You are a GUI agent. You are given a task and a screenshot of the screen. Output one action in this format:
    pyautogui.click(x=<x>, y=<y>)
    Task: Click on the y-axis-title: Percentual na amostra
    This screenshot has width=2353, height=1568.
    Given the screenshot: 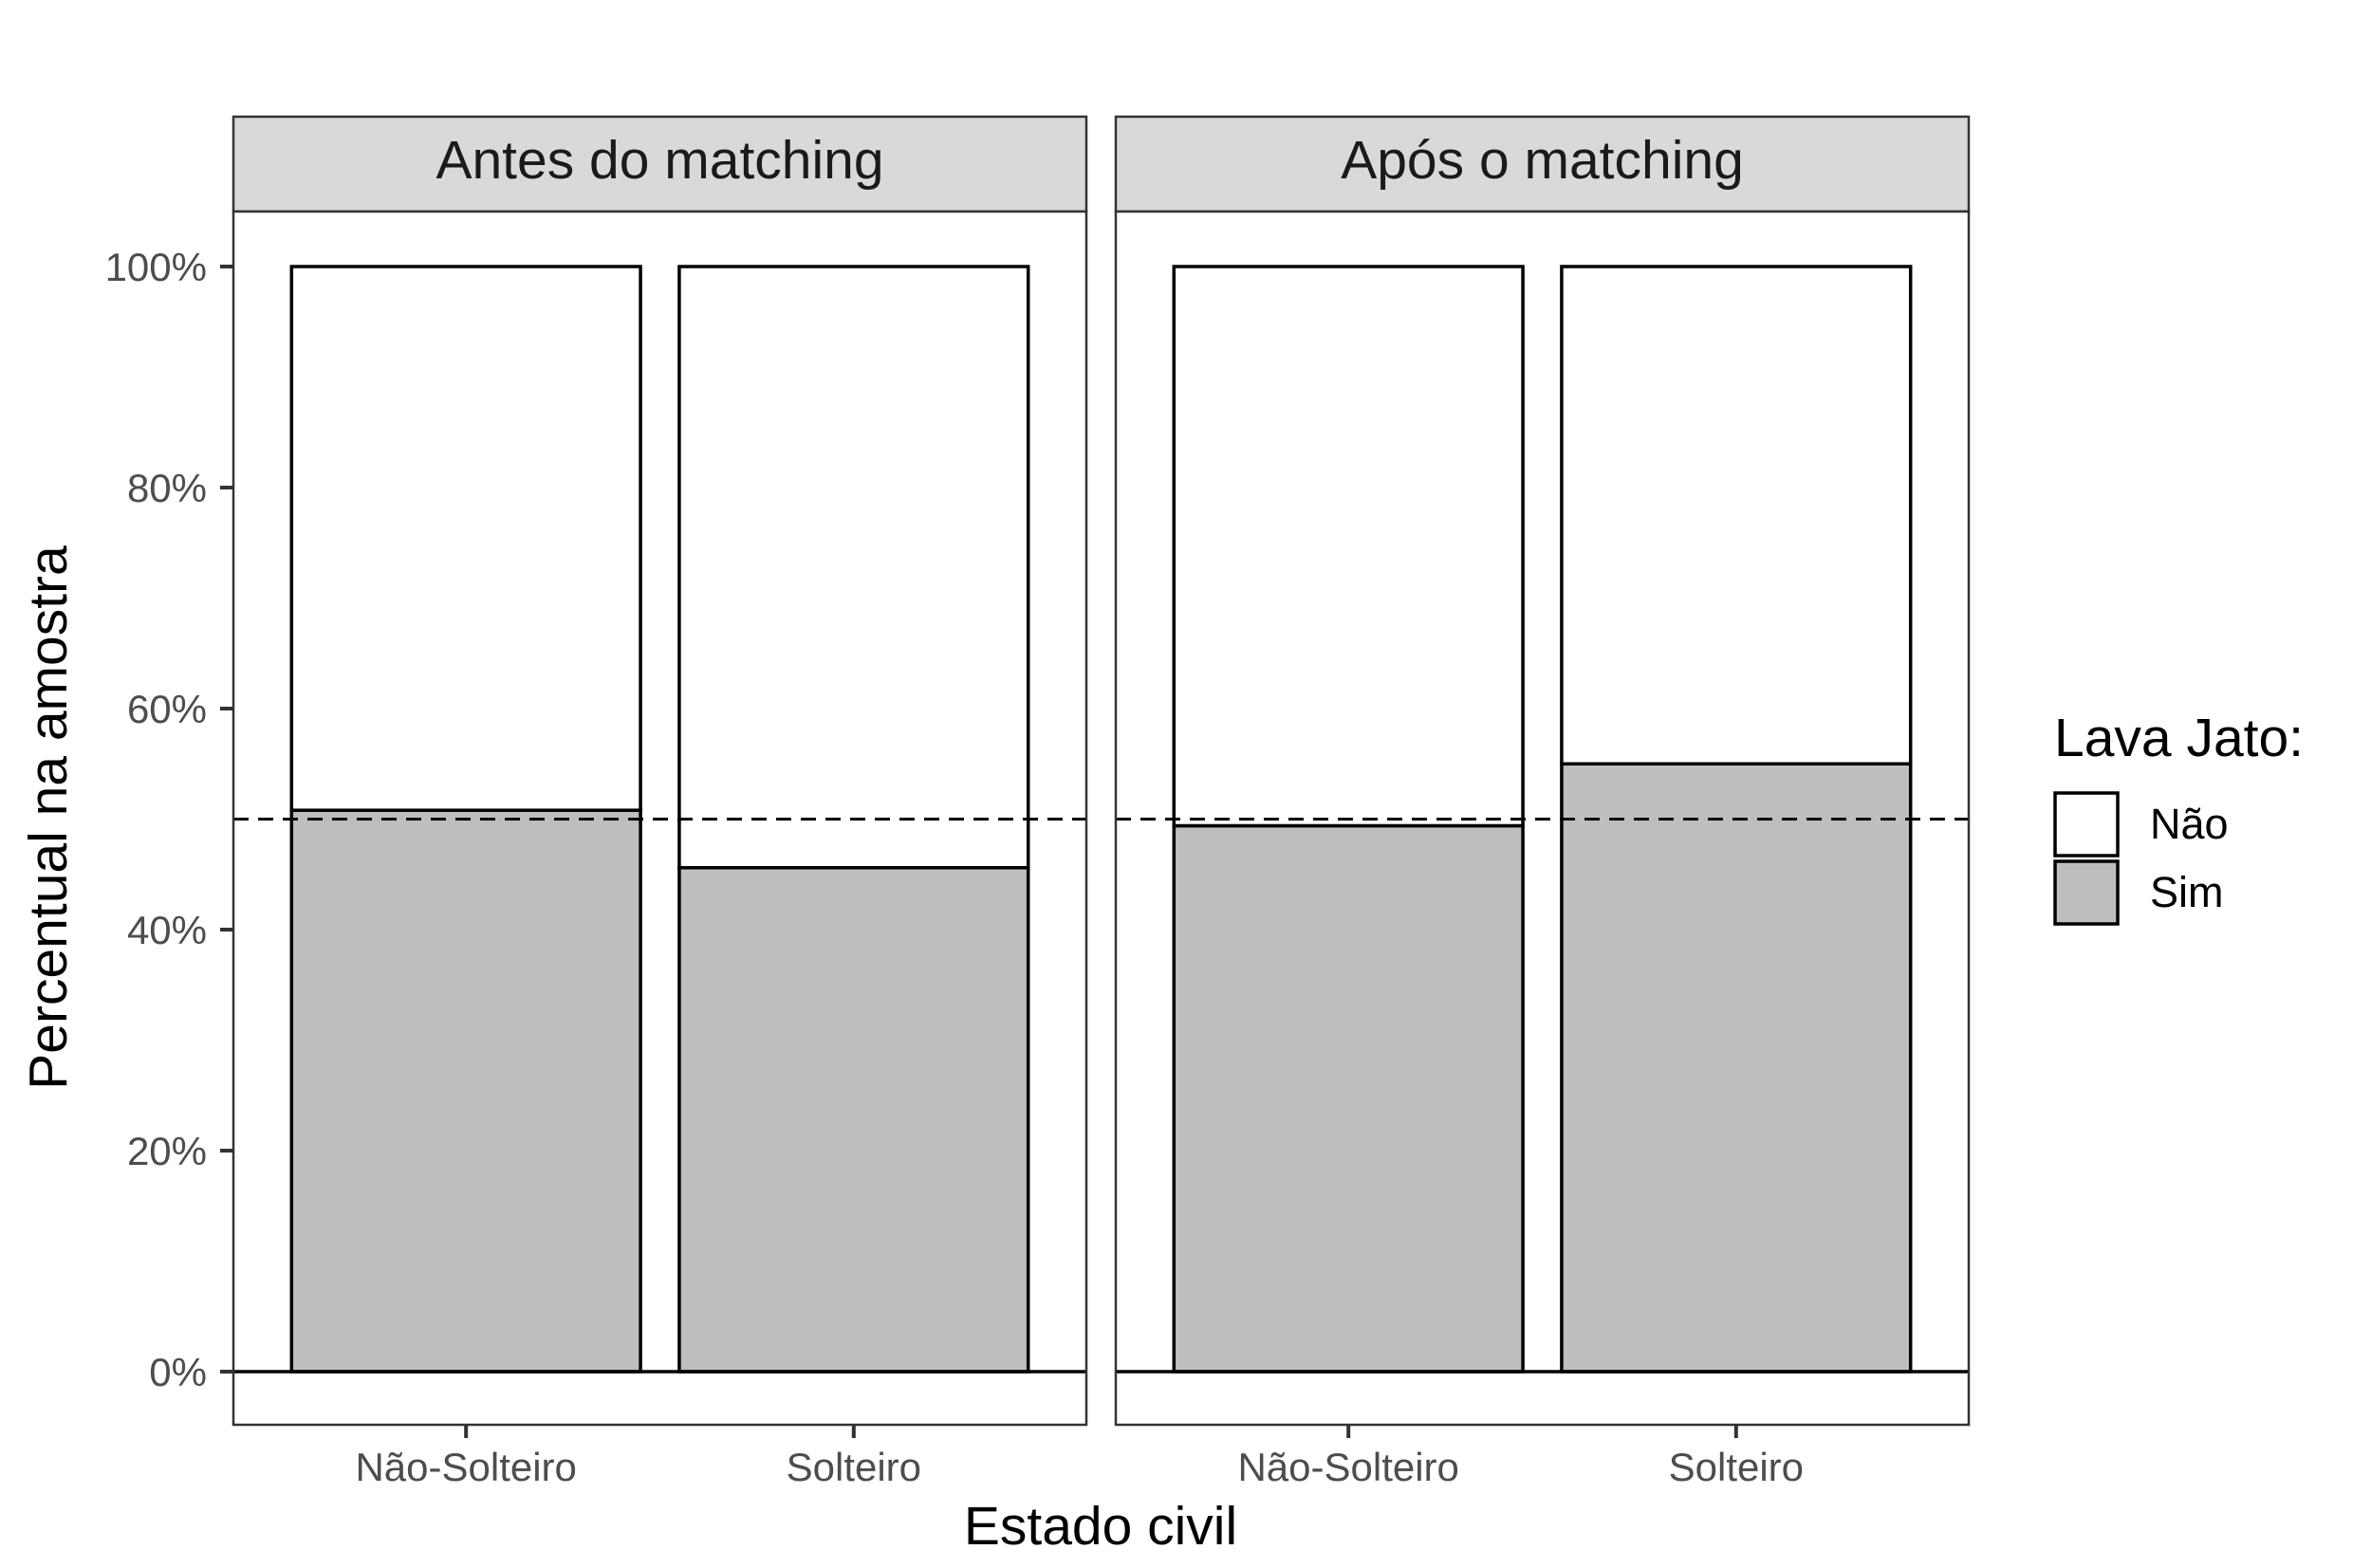 What is the action you would take?
    pyautogui.click(x=48, y=818)
    